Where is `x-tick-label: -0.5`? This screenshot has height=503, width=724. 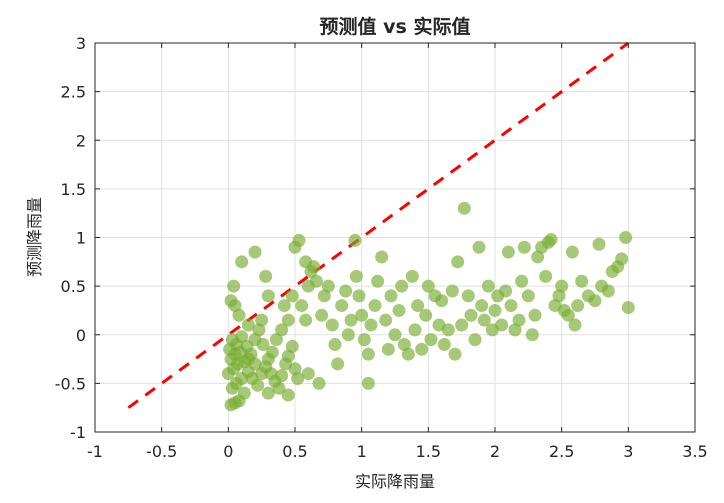 x-tick-label: -0.5 is located at coordinates (161, 451).